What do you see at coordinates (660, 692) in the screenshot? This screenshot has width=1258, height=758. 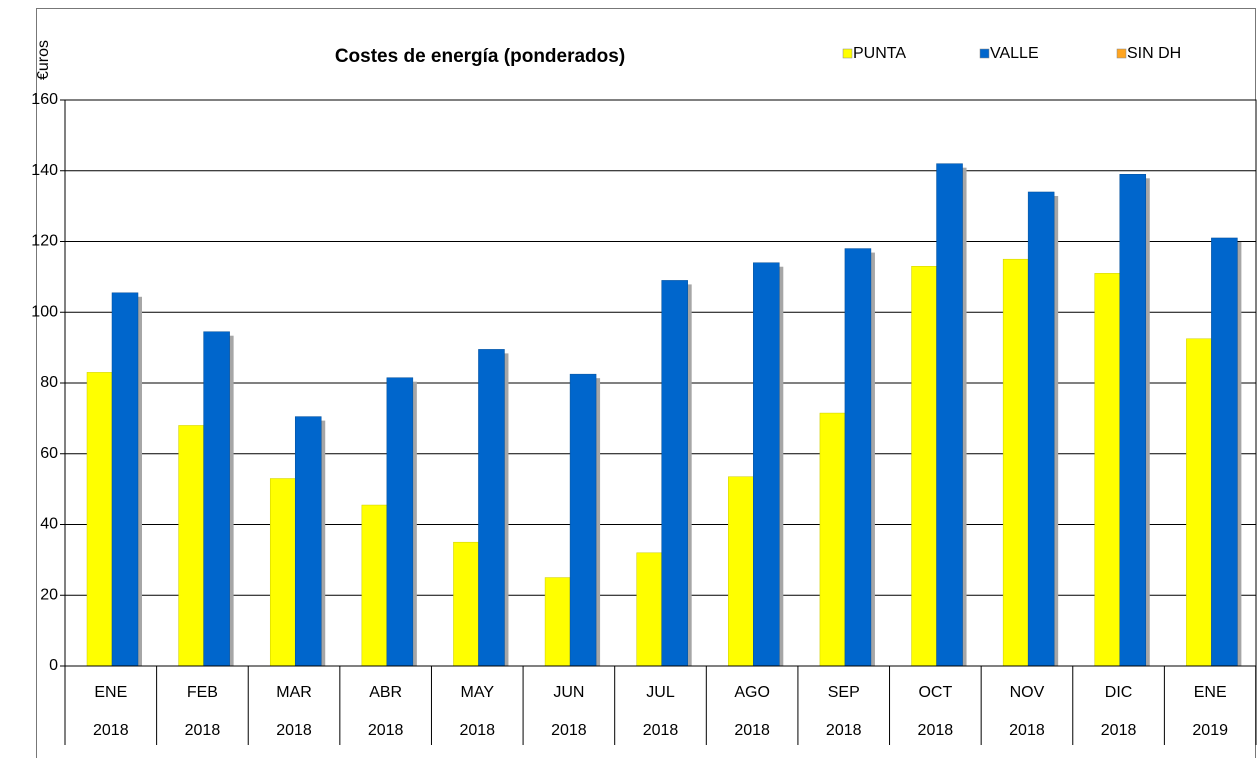 I see `x-tick-label: JUL` at bounding box center [660, 692].